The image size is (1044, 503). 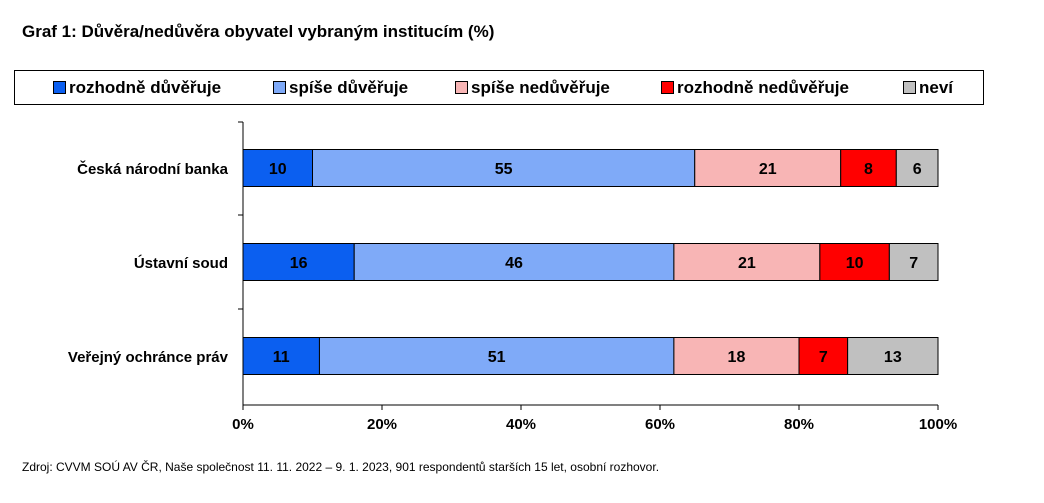 I want to click on bar-value-label: 18, so click(x=737, y=357).